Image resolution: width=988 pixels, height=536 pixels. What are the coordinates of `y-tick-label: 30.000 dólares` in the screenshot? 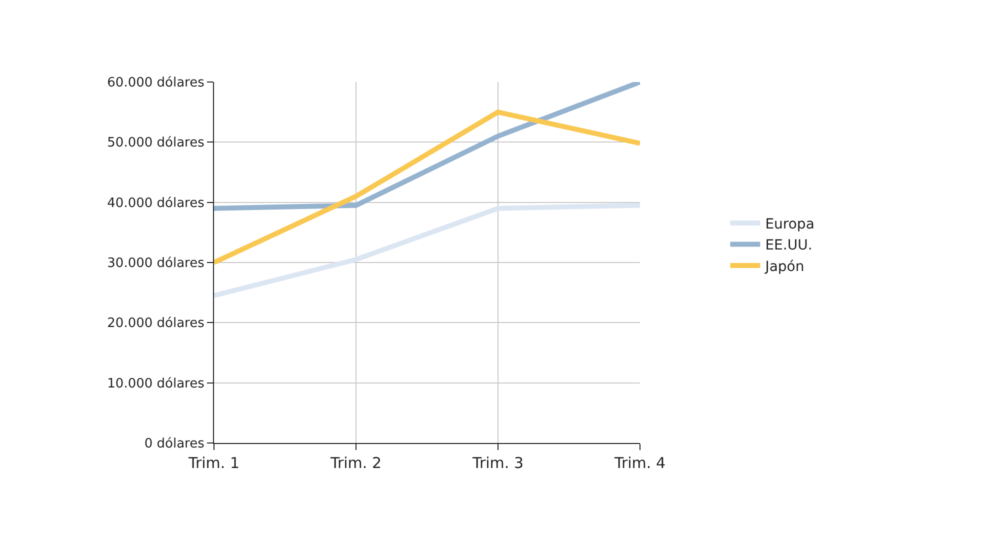 It's located at (156, 264).